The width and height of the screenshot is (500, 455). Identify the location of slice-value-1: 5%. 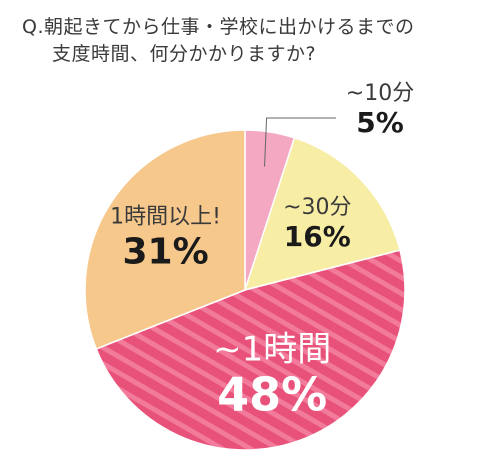
(380, 122).